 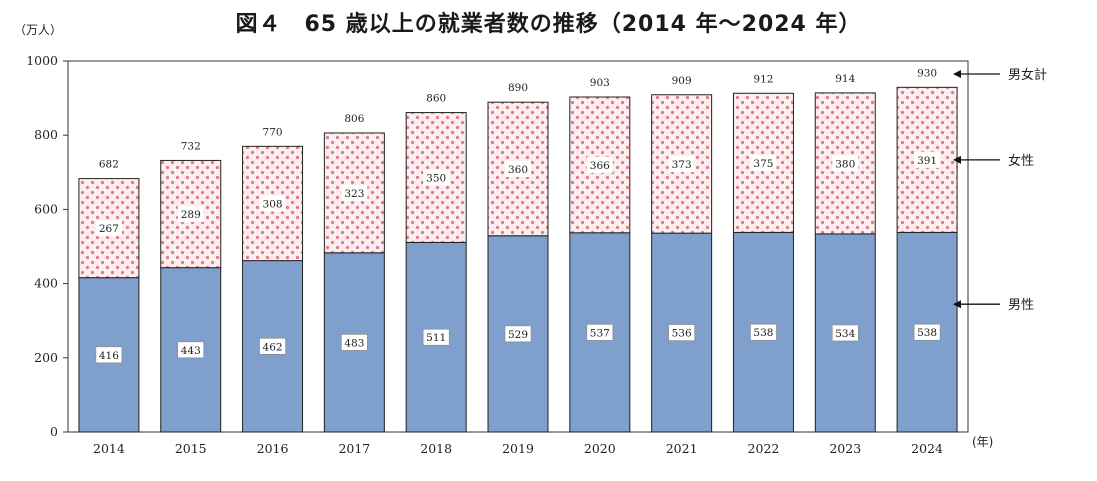 I want to click on male-value-label: 511, so click(x=436, y=338).